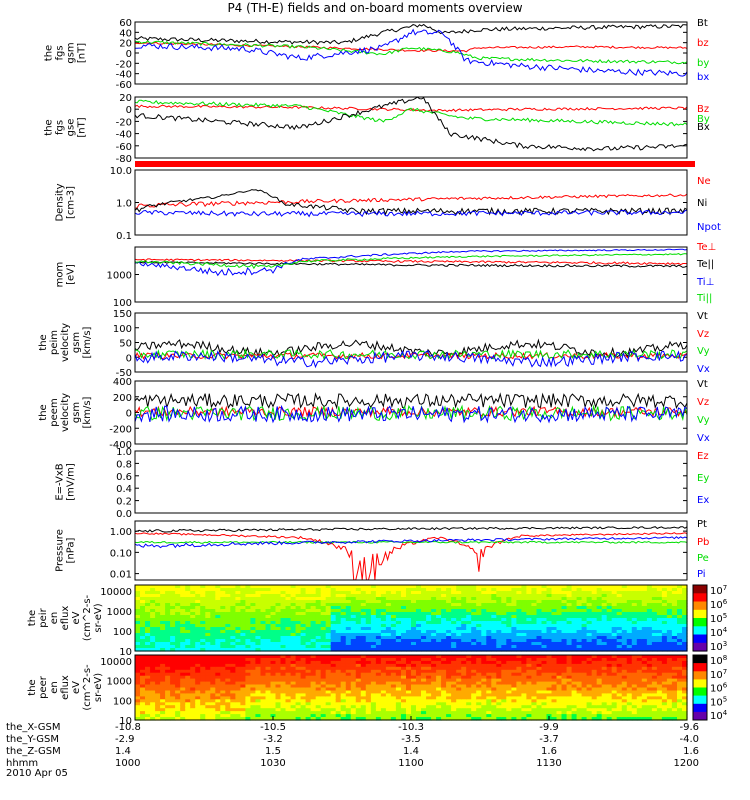  What do you see at coordinates (124, 464) in the screenshot?
I see `y-tick-label: 0.8` at bounding box center [124, 464].